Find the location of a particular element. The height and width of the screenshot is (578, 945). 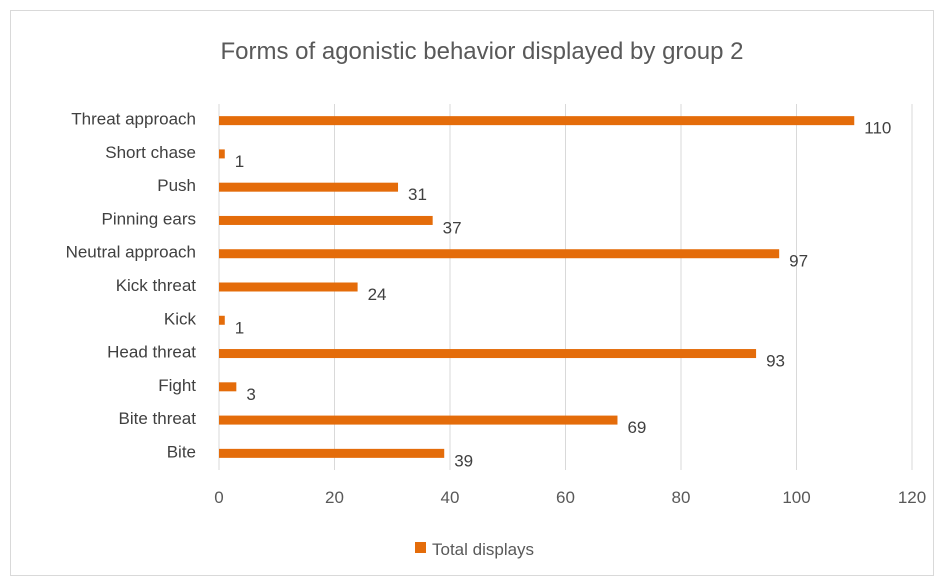

legend-swatch is located at coordinates (420, 547).